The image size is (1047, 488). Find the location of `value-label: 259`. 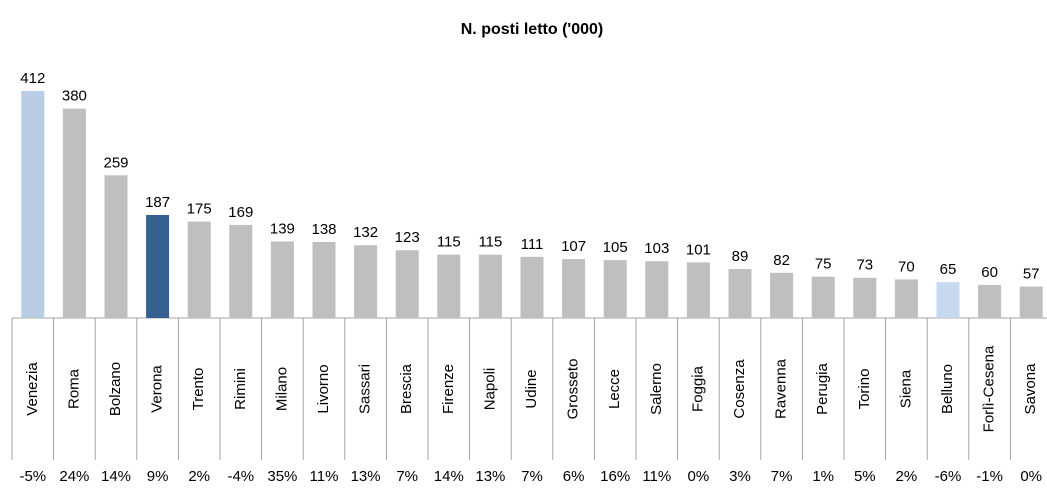

value-label: 259 is located at coordinates (115, 162).